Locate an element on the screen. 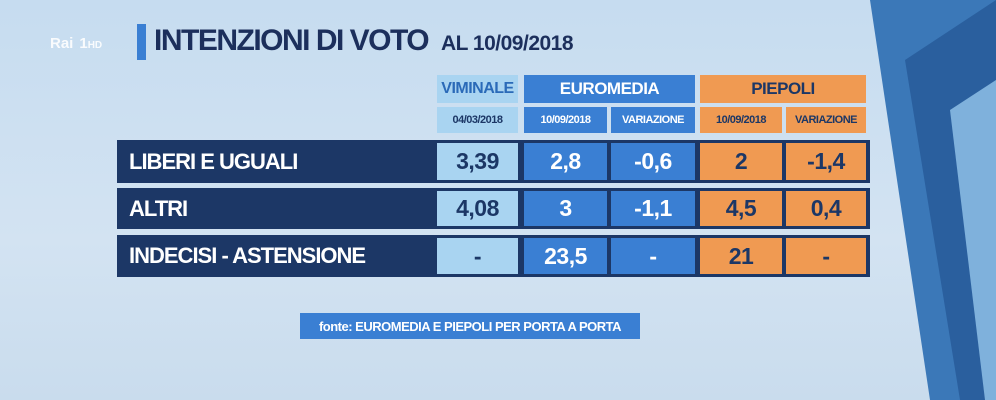  row-label: ALTRI is located at coordinates (158, 208).